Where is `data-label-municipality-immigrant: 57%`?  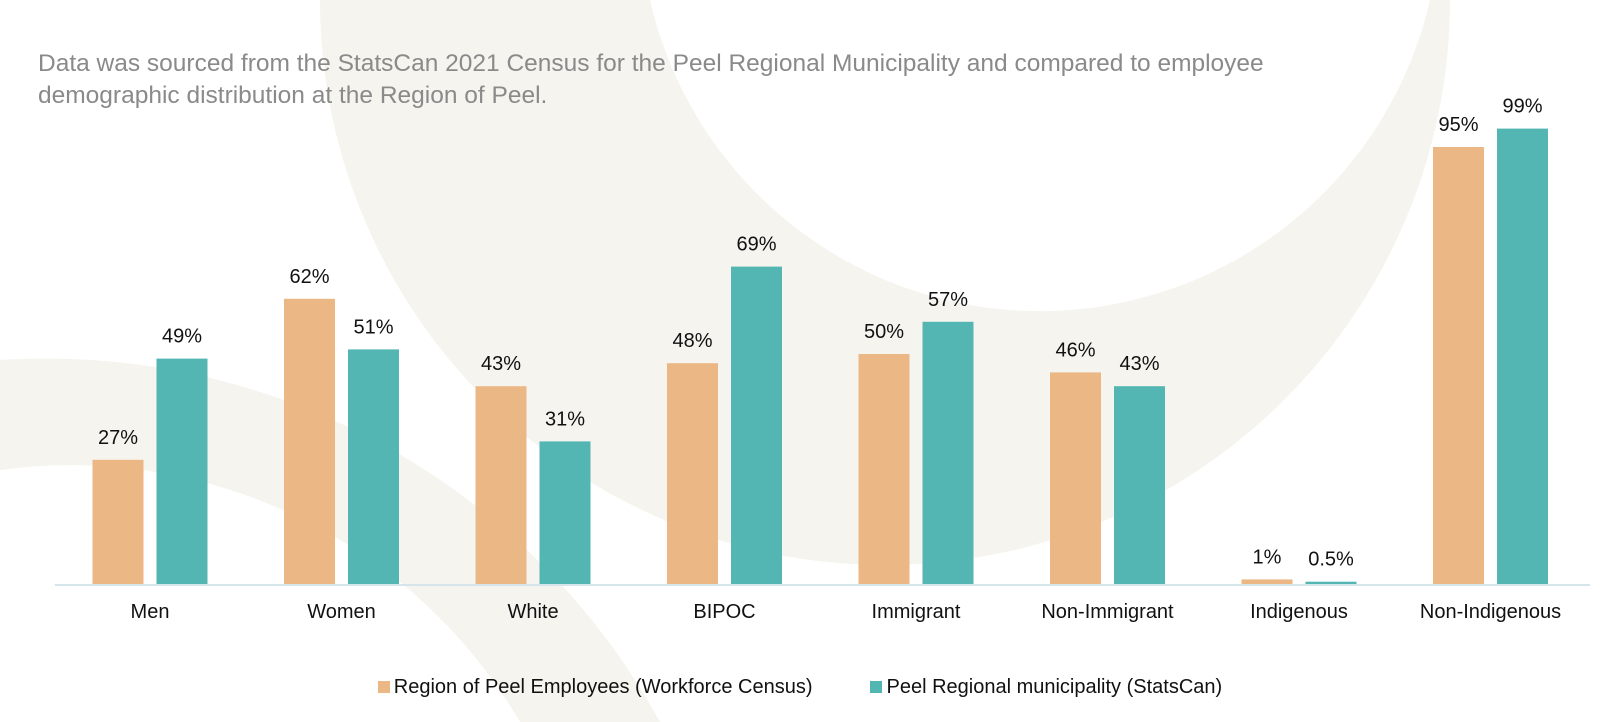 data-label-municipality-immigrant: 57% is located at coordinates (948, 300).